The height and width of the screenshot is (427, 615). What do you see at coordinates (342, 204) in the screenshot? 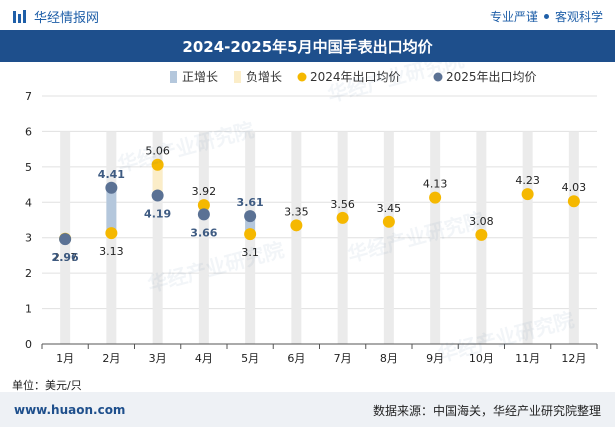
I see `data-label-2024: 3.56` at bounding box center [342, 204].